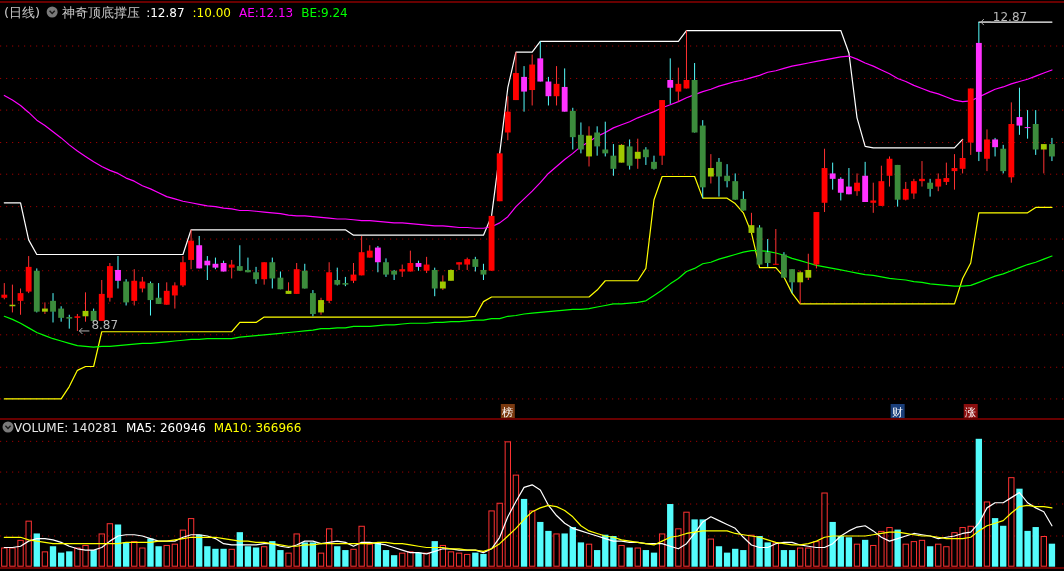 The width and height of the screenshot is (1064, 571). Describe the element at coordinates (971, 412) in the screenshot. I see `annotation: 涨` at that location.